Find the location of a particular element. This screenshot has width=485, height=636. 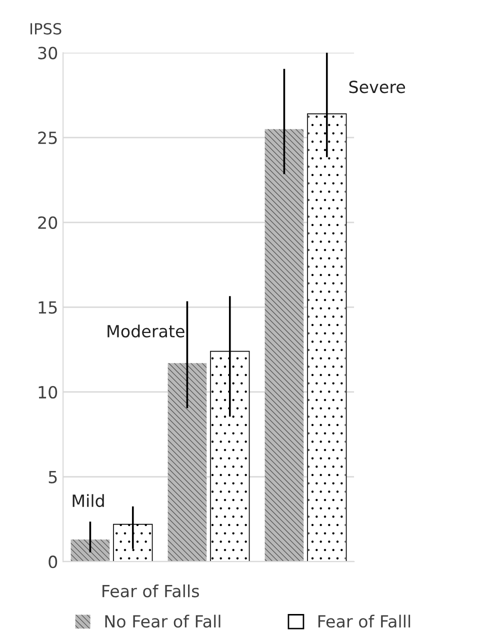

legend-label: Fear of Falll is located at coordinates (364, 621).